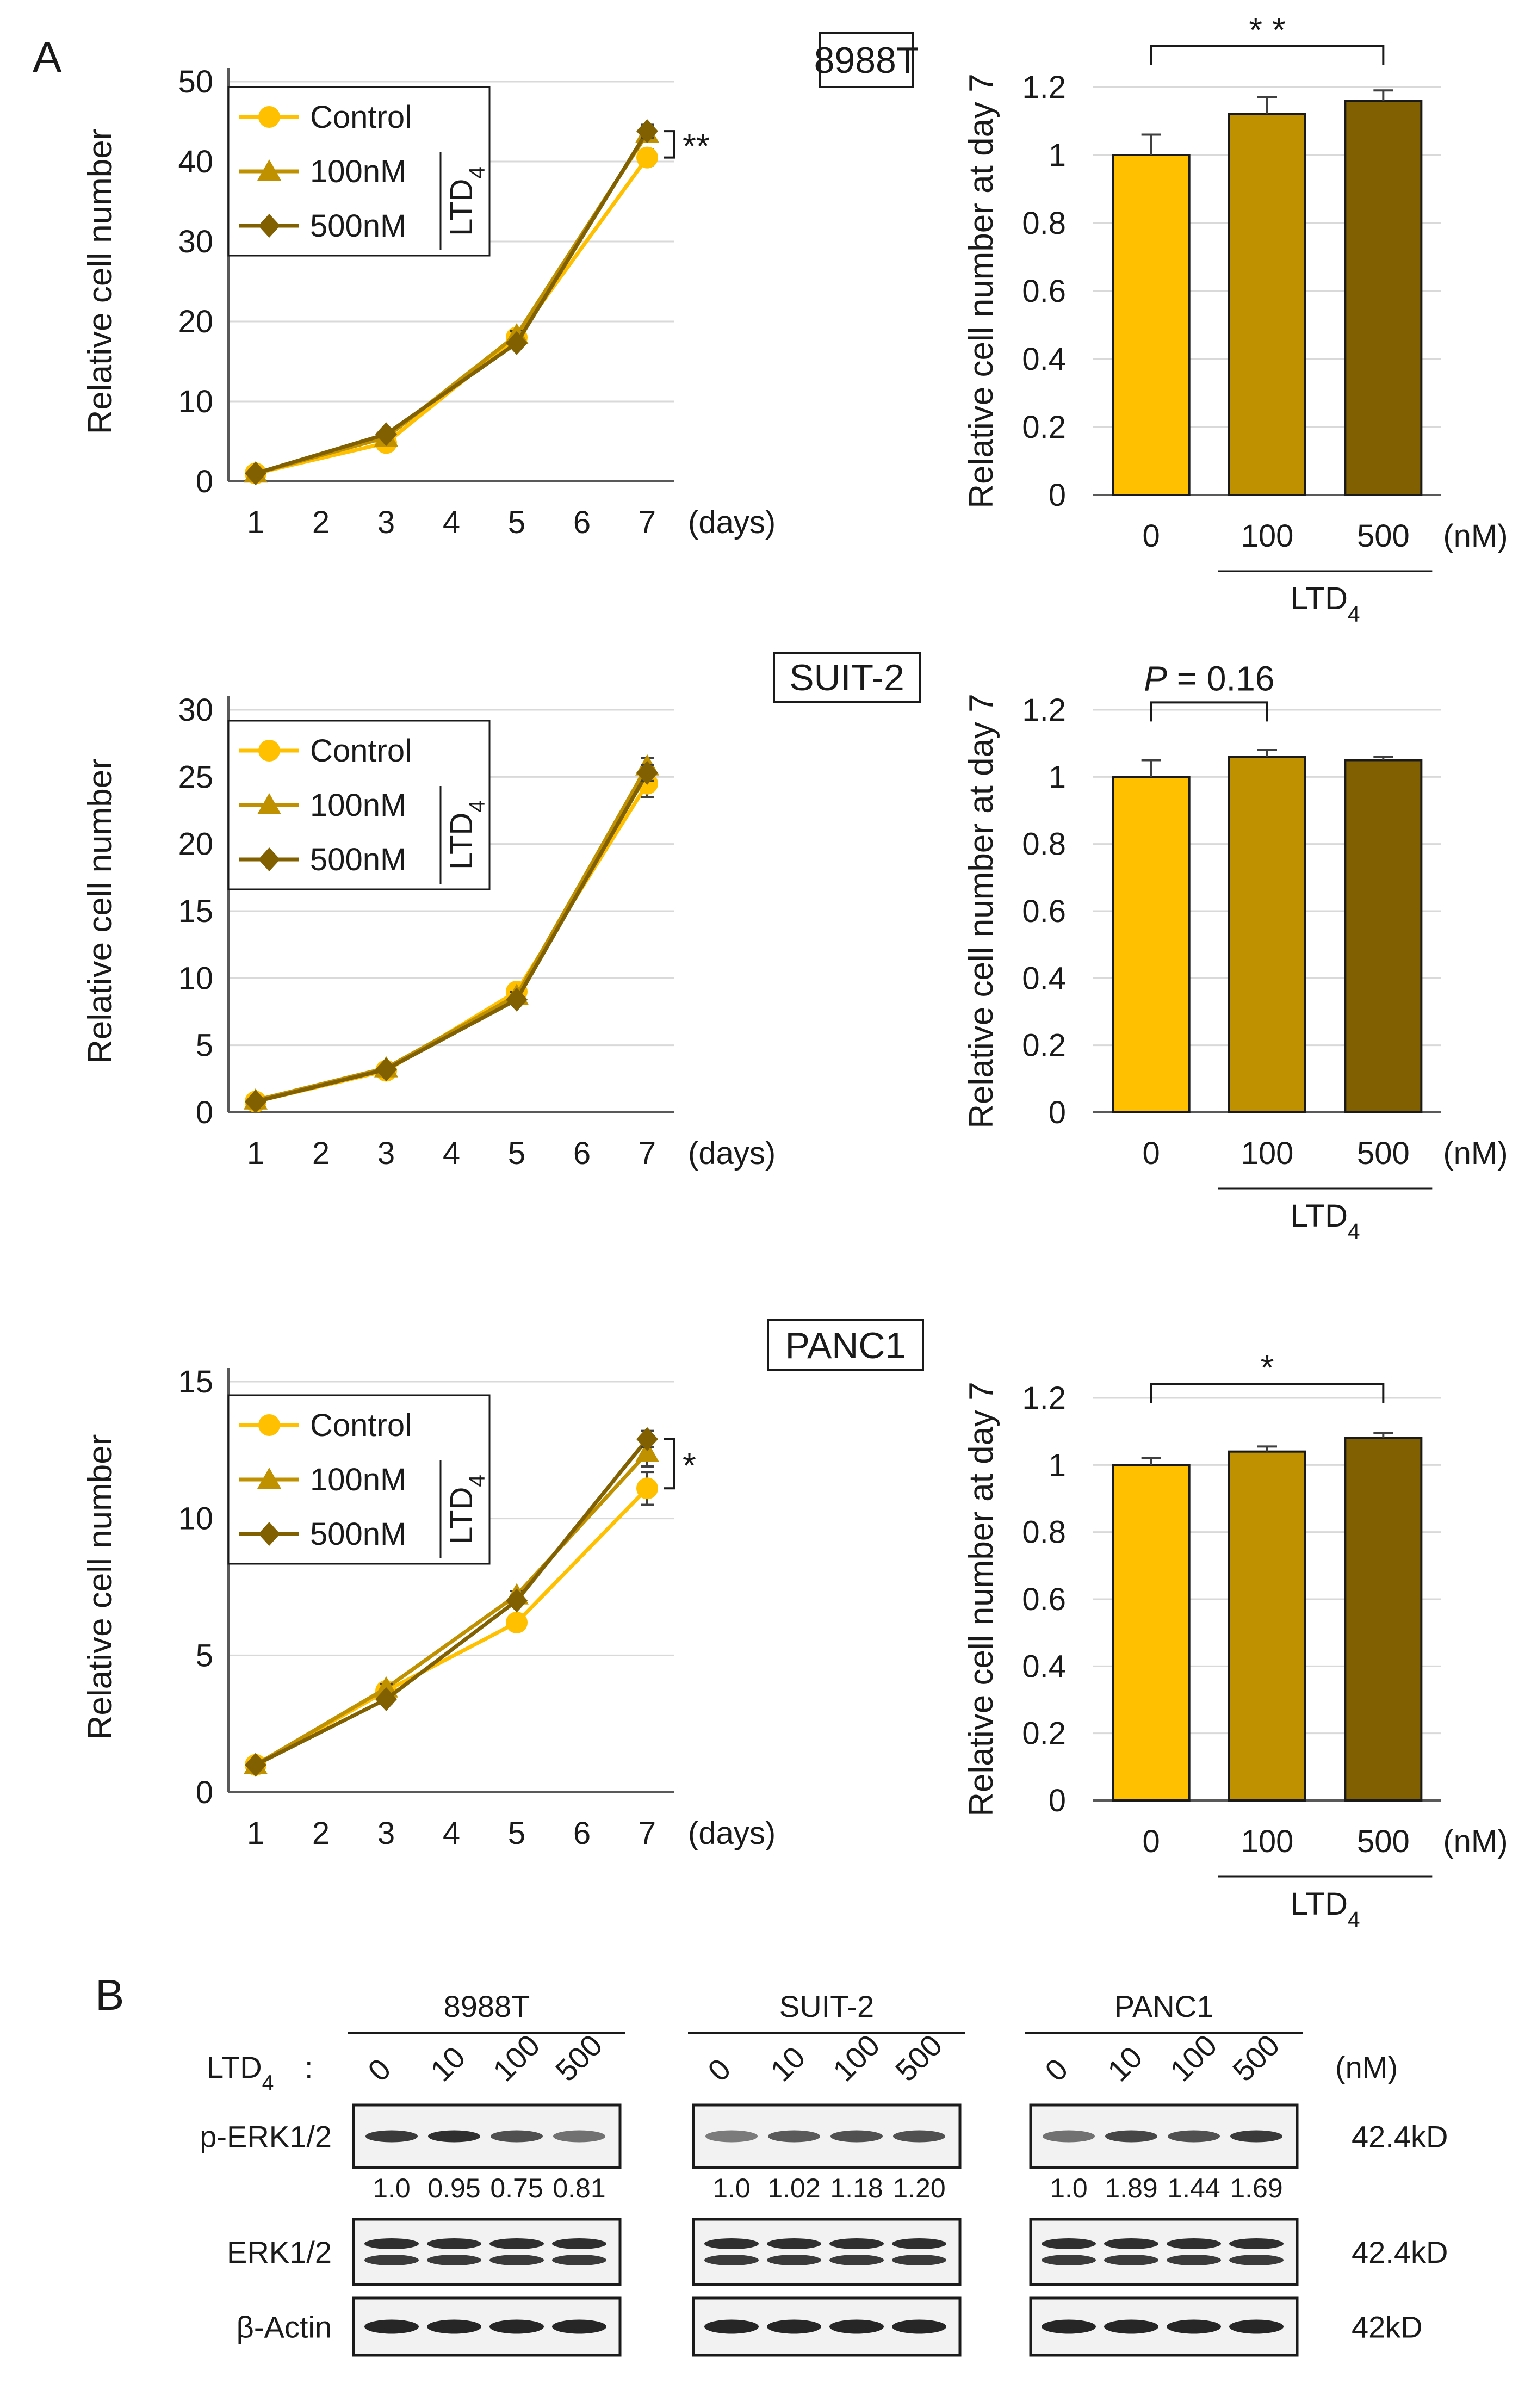 This screenshot has width=1531, height=2408. I want to click on panel-label-a: A, so click(47, 57).